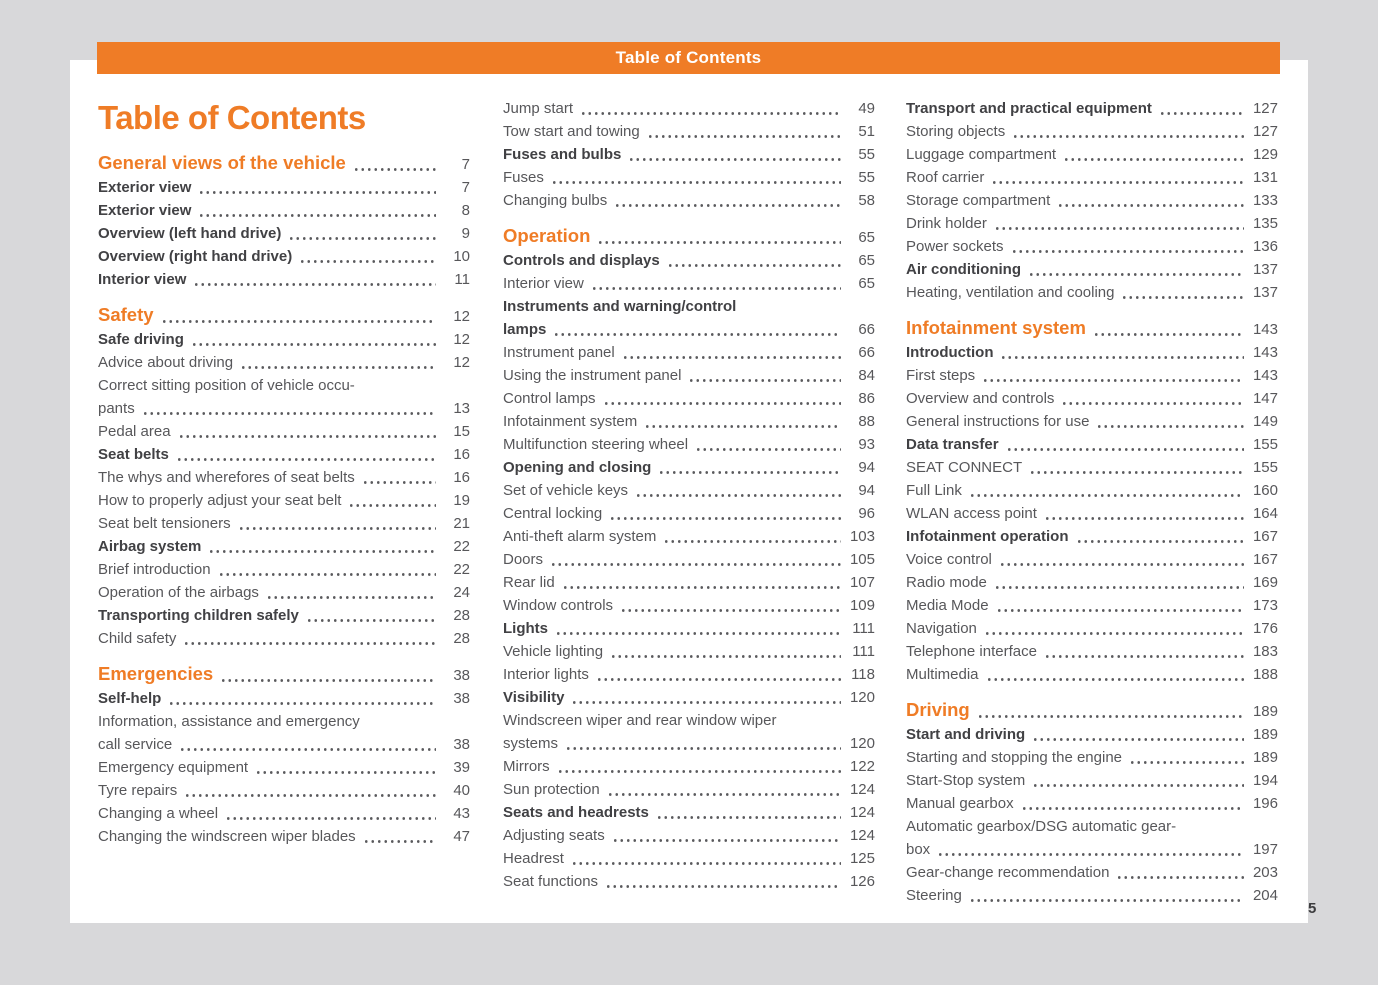 The width and height of the screenshot is (1378, 985). What do you see at coordinates (461, 767) in the screenshot?
I see `entry-page: 39` at bounding box center [461, 767].